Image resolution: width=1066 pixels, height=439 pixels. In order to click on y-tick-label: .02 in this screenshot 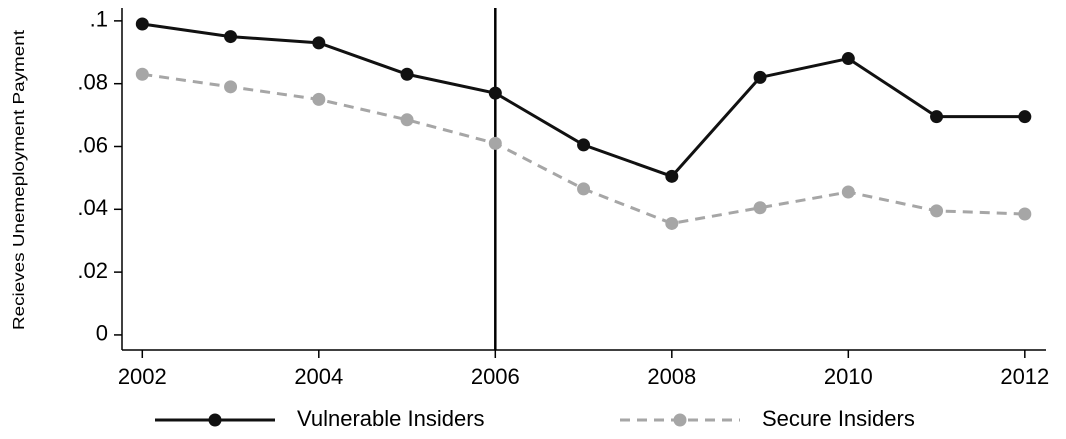, I will do `click(92, 270)`.